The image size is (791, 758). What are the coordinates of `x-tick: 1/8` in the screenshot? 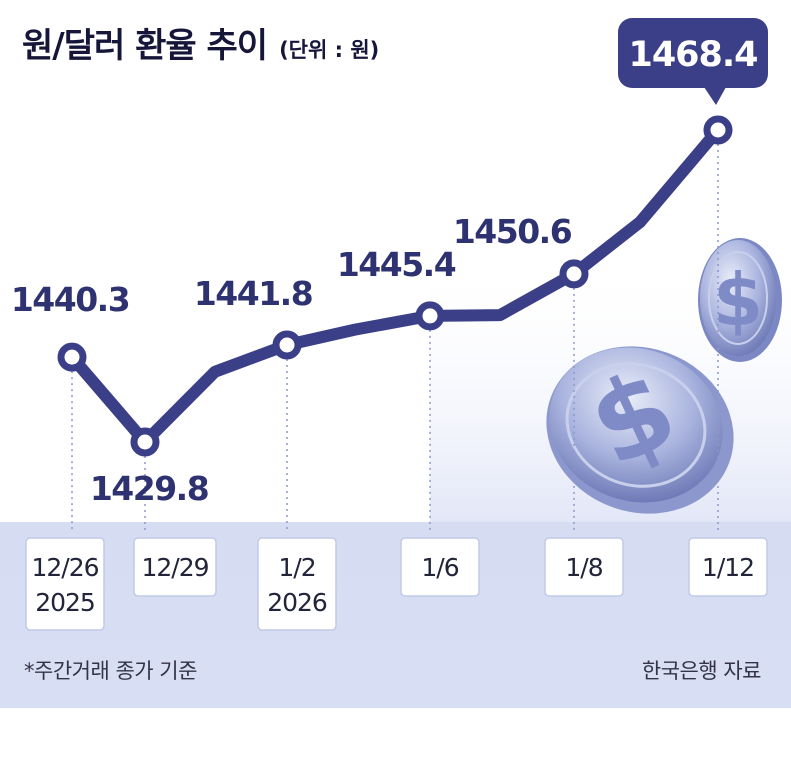 It's located at (584, 567).